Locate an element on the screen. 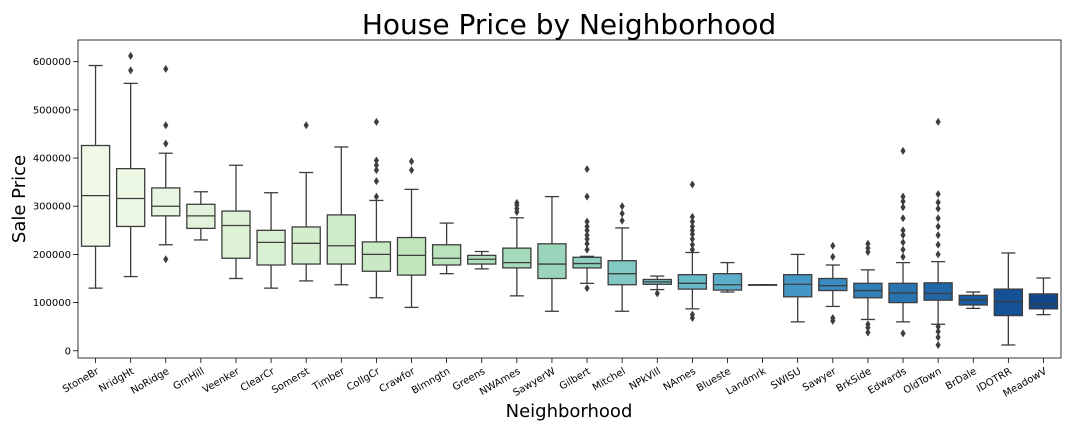 Image resolution: width=1080 pixels, height=432 pixels. y-axis-label: Sale Price is located at coordinates (19, 199).